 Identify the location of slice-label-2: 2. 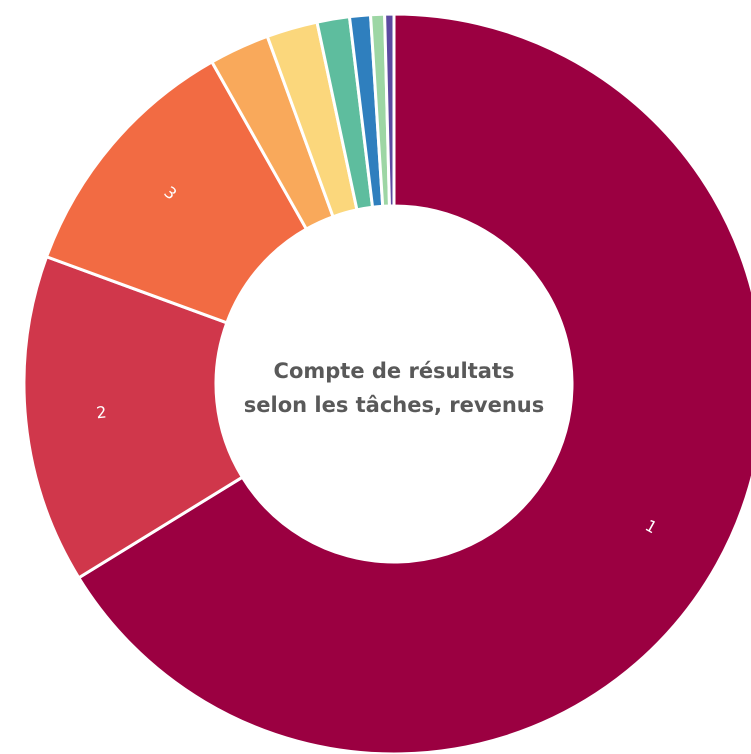
(101, 412).